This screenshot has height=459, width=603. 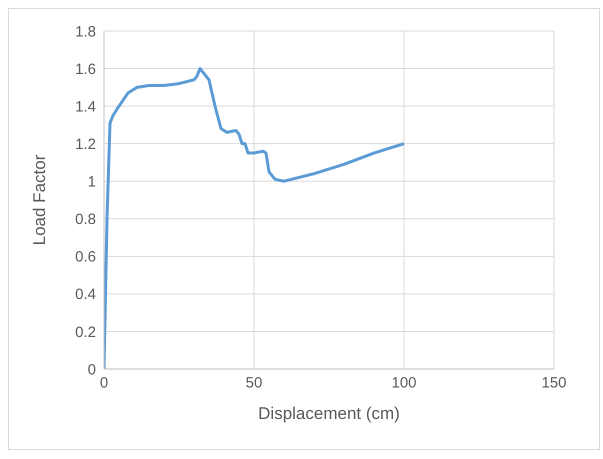 What do you see at coordinates (85, 69) in the screenshot?
I see `y-tick-label: 1.6` at bounding box center [85, 69].